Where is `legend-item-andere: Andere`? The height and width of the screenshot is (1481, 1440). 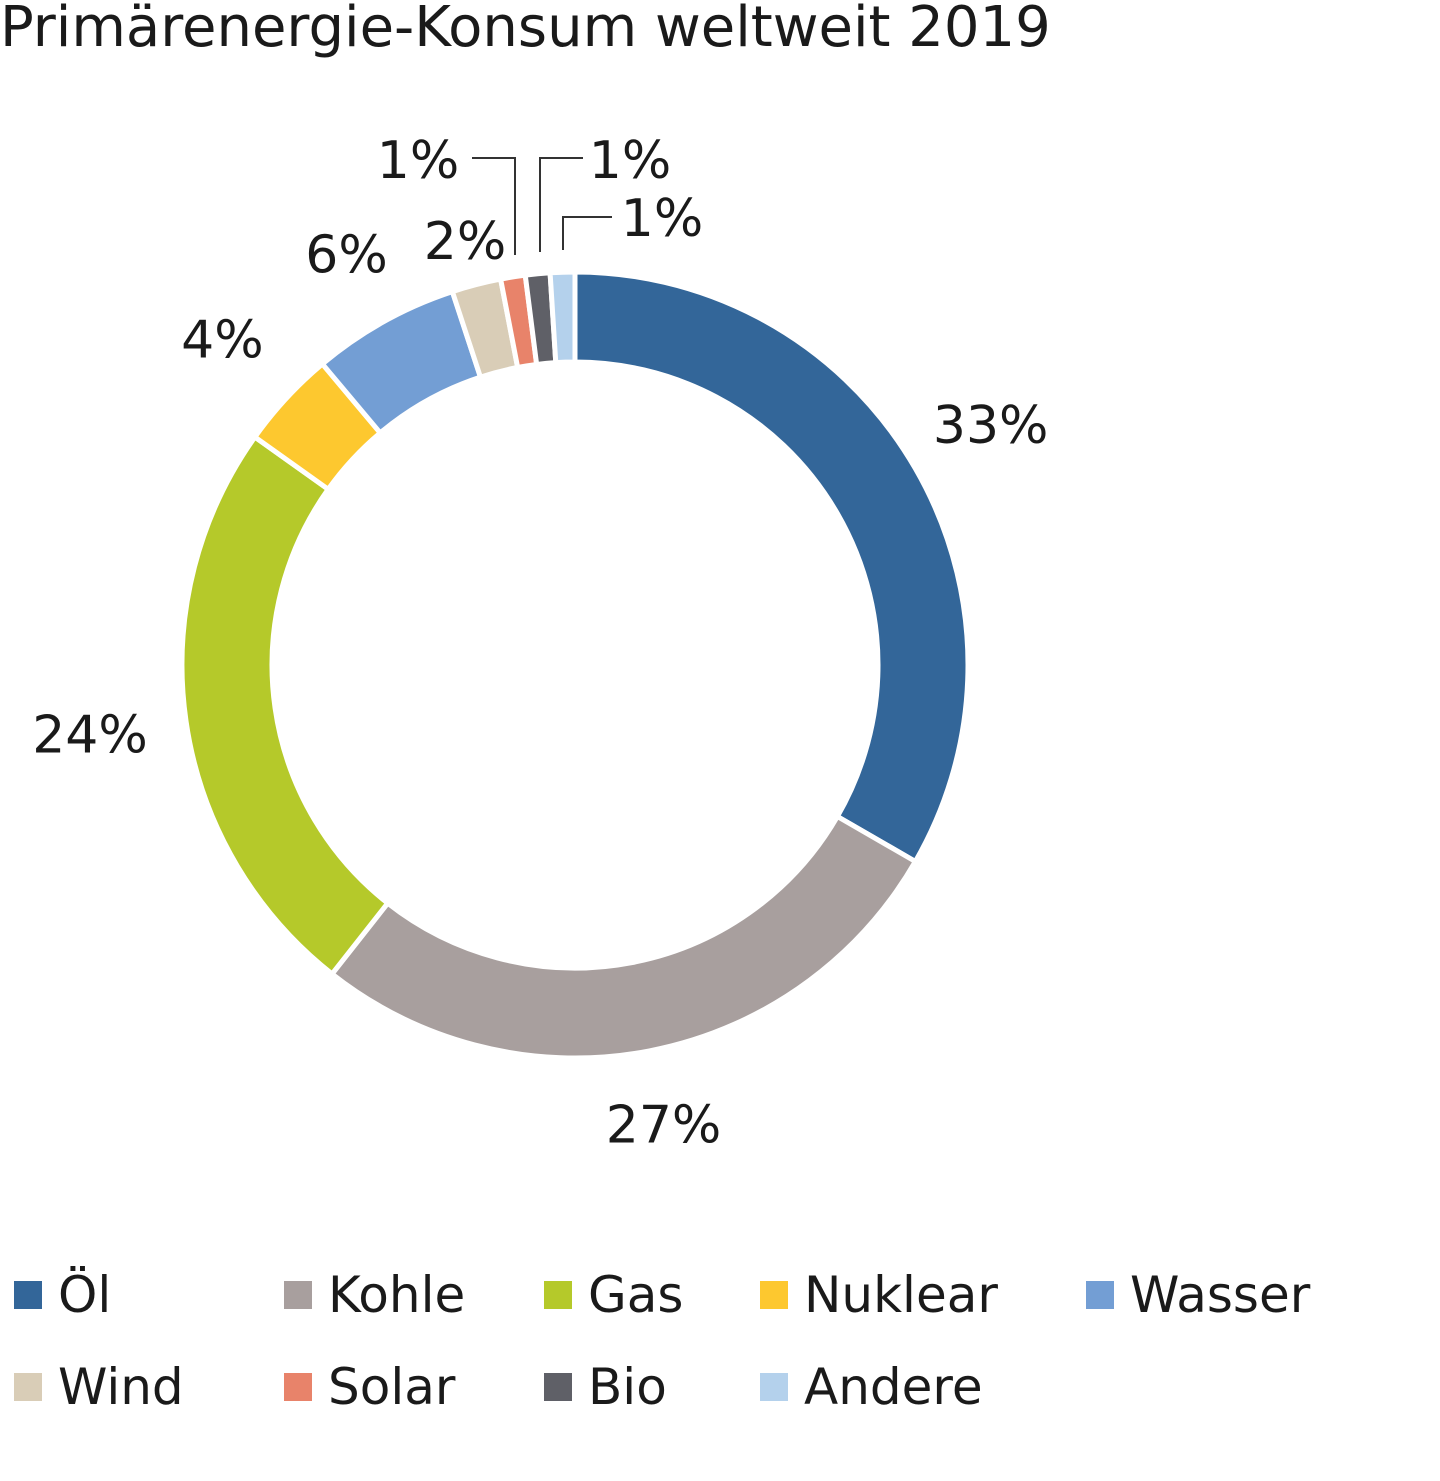
legend-item-andere: Andere is located at coordinates (871, 1387).